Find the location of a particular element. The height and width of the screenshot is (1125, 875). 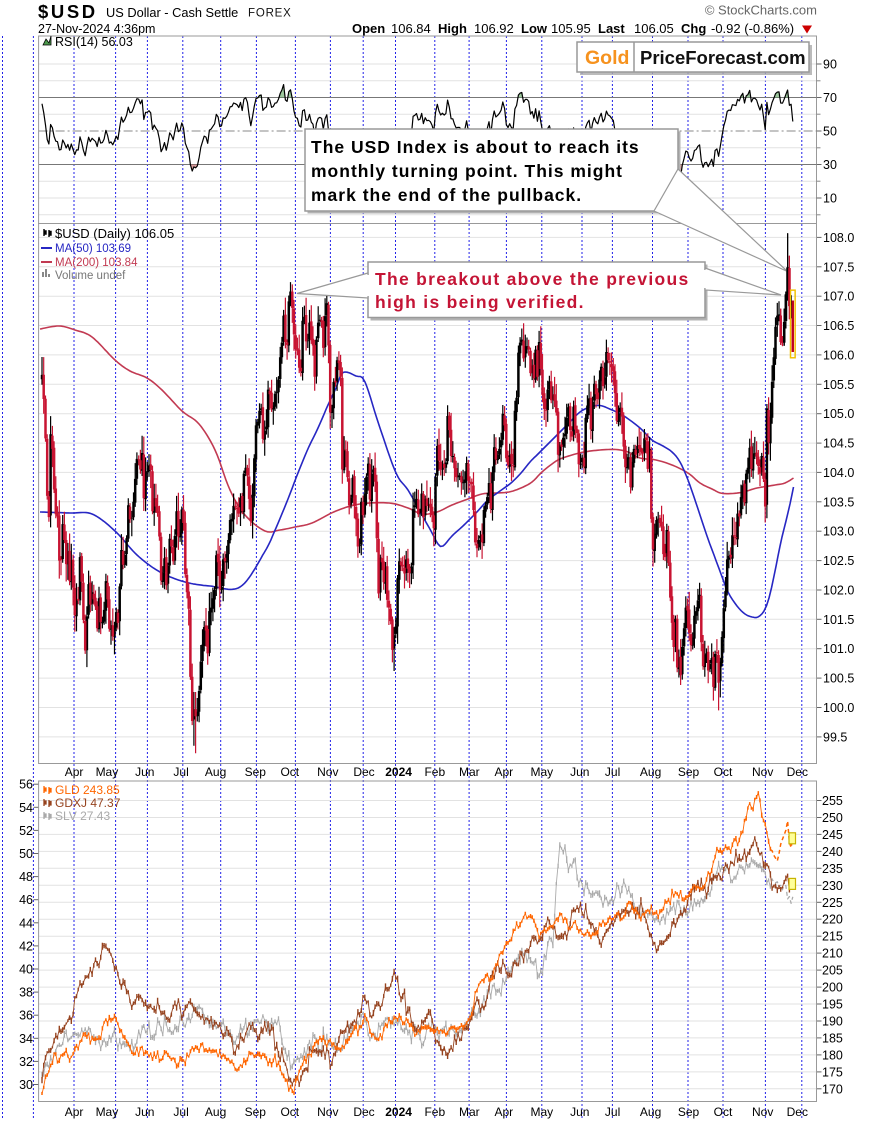

svg-text: Last is located at coordinates (611, 28).